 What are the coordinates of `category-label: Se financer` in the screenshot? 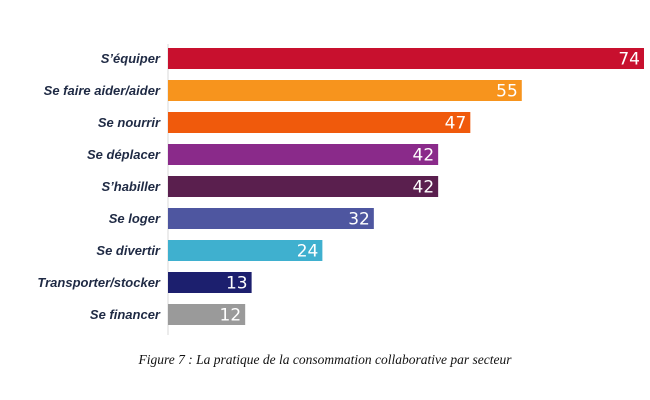 It's located at (125, 314).